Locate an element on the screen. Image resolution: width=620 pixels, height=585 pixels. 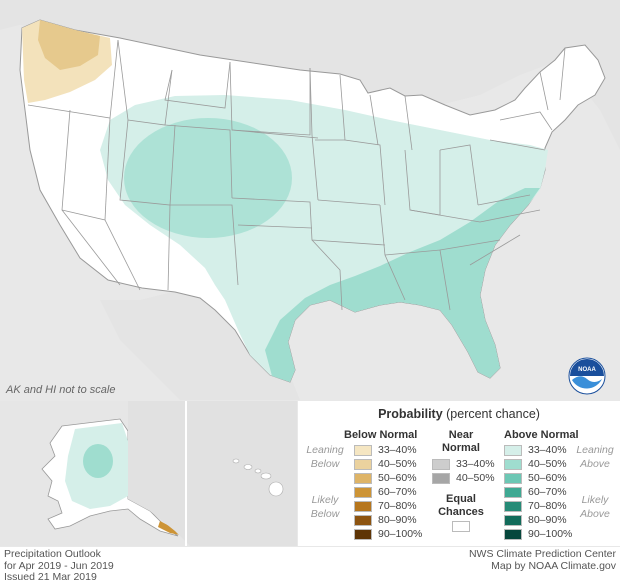
below-normal-label: 60–70% is located at coordinates (397, 492).